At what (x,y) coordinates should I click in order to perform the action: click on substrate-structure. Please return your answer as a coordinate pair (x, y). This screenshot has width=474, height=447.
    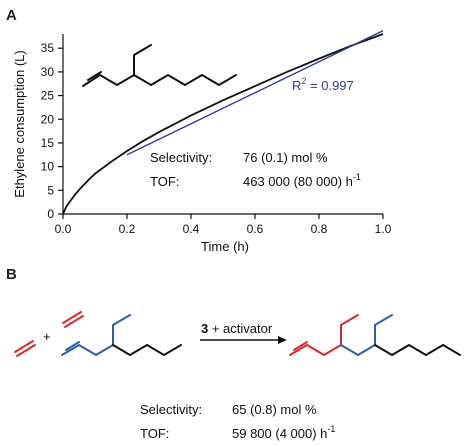
    Looking at the image, I should click on (121, 335).